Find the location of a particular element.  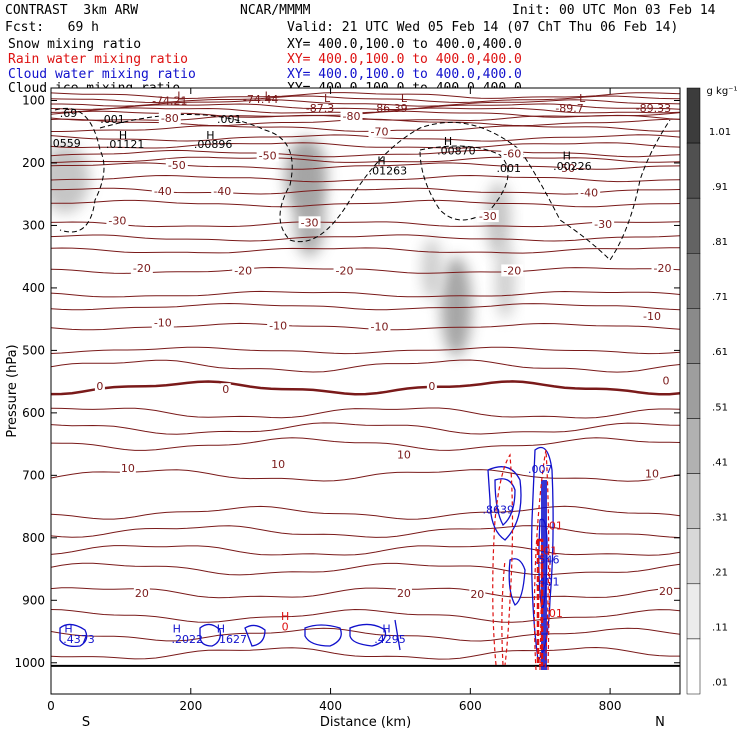

extremum-label-40: .546 is located at coordinates (547, 560).